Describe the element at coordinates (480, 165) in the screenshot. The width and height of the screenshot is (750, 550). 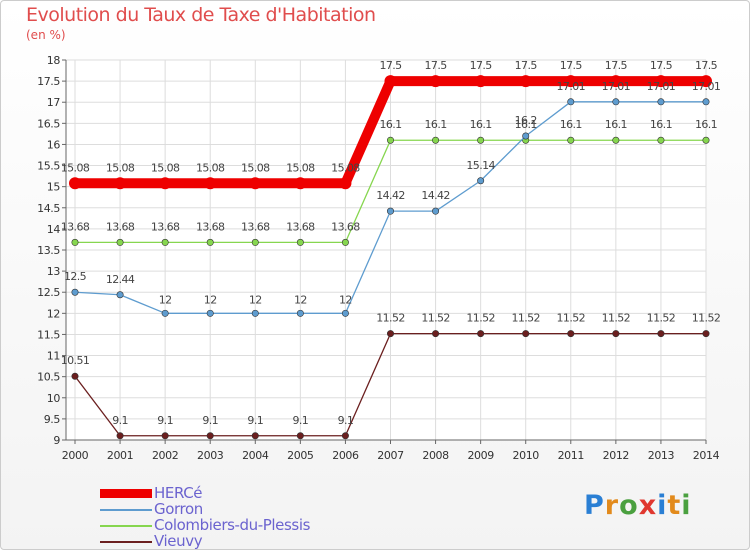
I see `data-label: 15.14` at that location.